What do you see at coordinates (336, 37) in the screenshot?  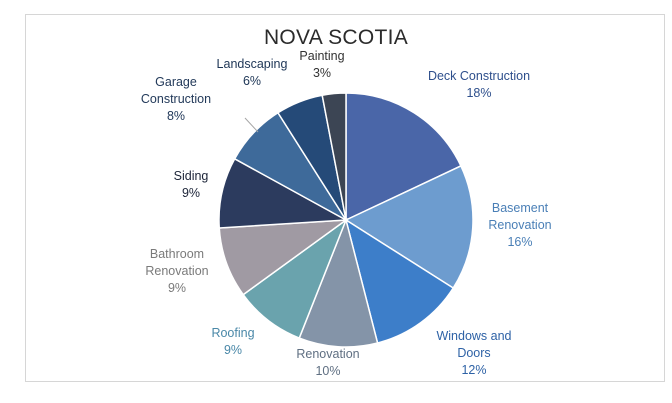 I see `chart-title: NOVA SCOTIA` at bounding box center [336, 37].